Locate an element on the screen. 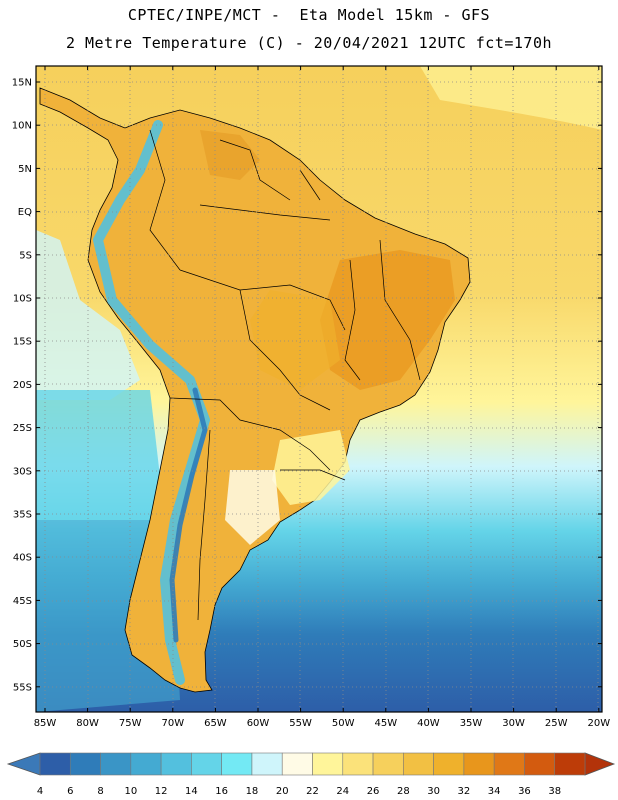  lon-tick-label: 25W is located at coordinates (556, 723).